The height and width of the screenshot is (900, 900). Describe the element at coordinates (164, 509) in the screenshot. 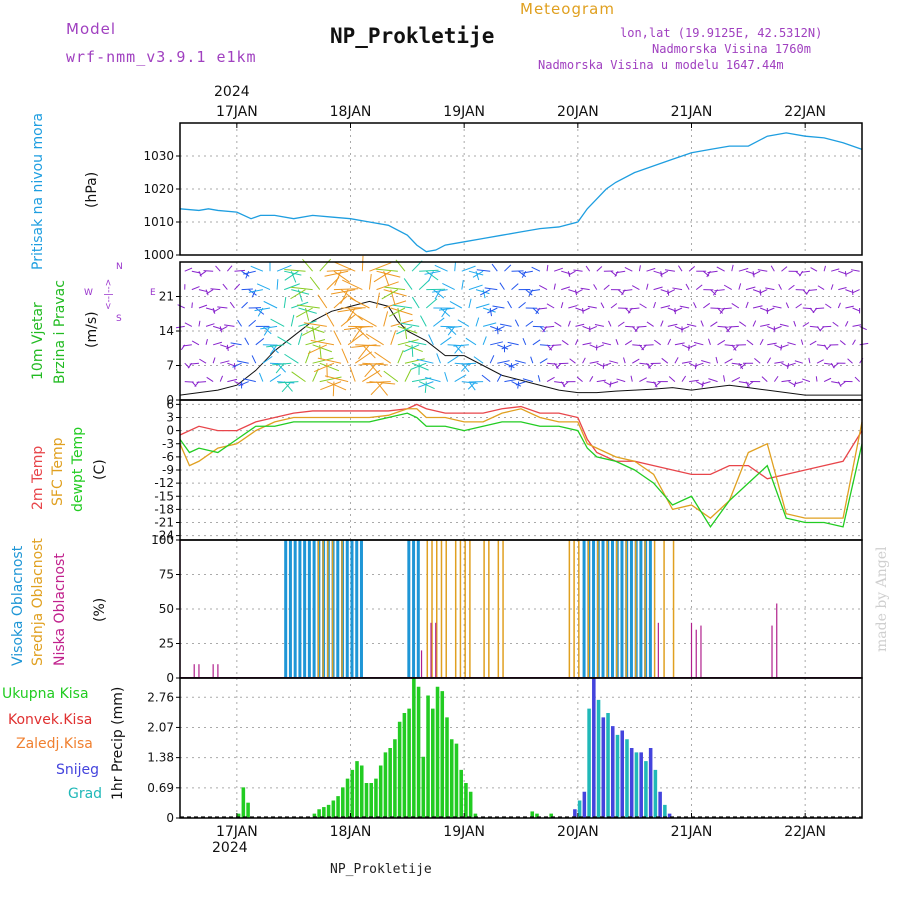

I see `temp-ytick-label: -18` at that location.